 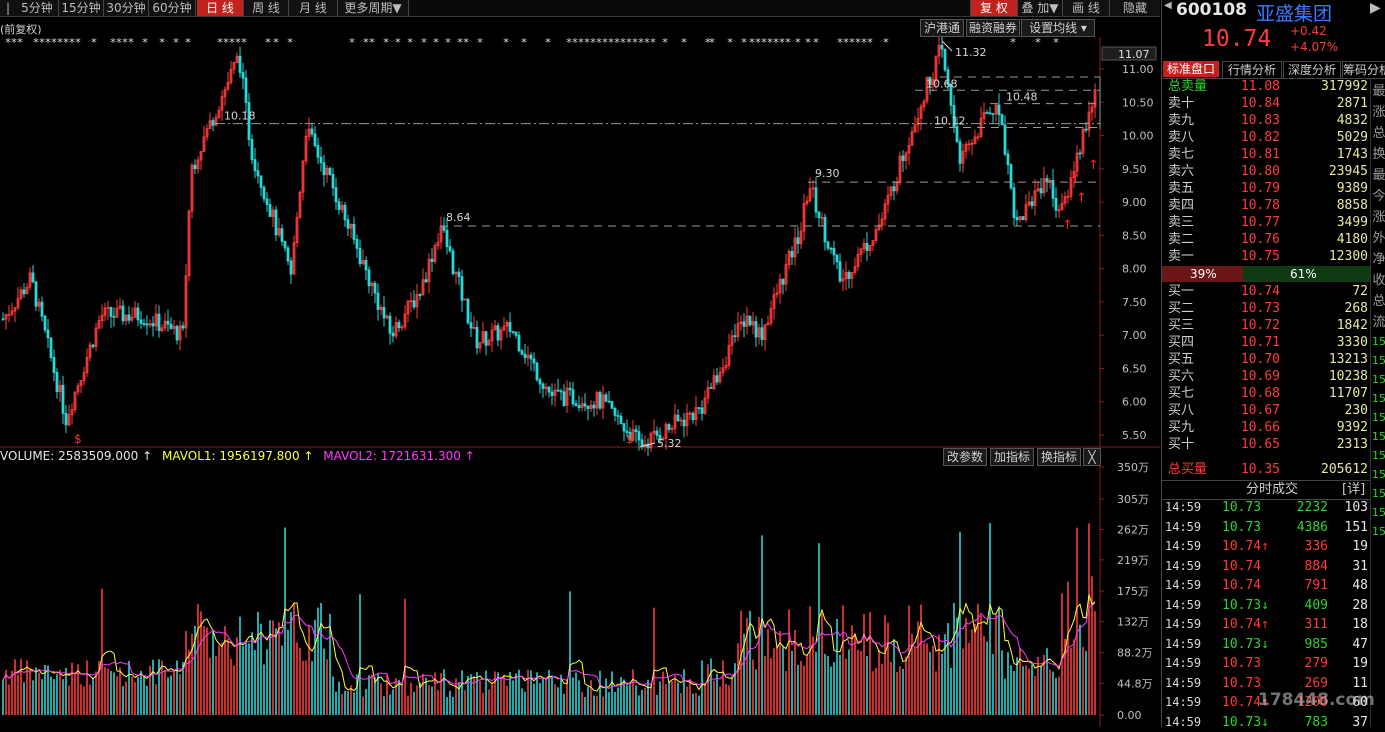 What do you see at coordinates (1085, 8) in the screenshot?
I see `draw-lines-button: 画 线` at bounding box center [1085, 8].